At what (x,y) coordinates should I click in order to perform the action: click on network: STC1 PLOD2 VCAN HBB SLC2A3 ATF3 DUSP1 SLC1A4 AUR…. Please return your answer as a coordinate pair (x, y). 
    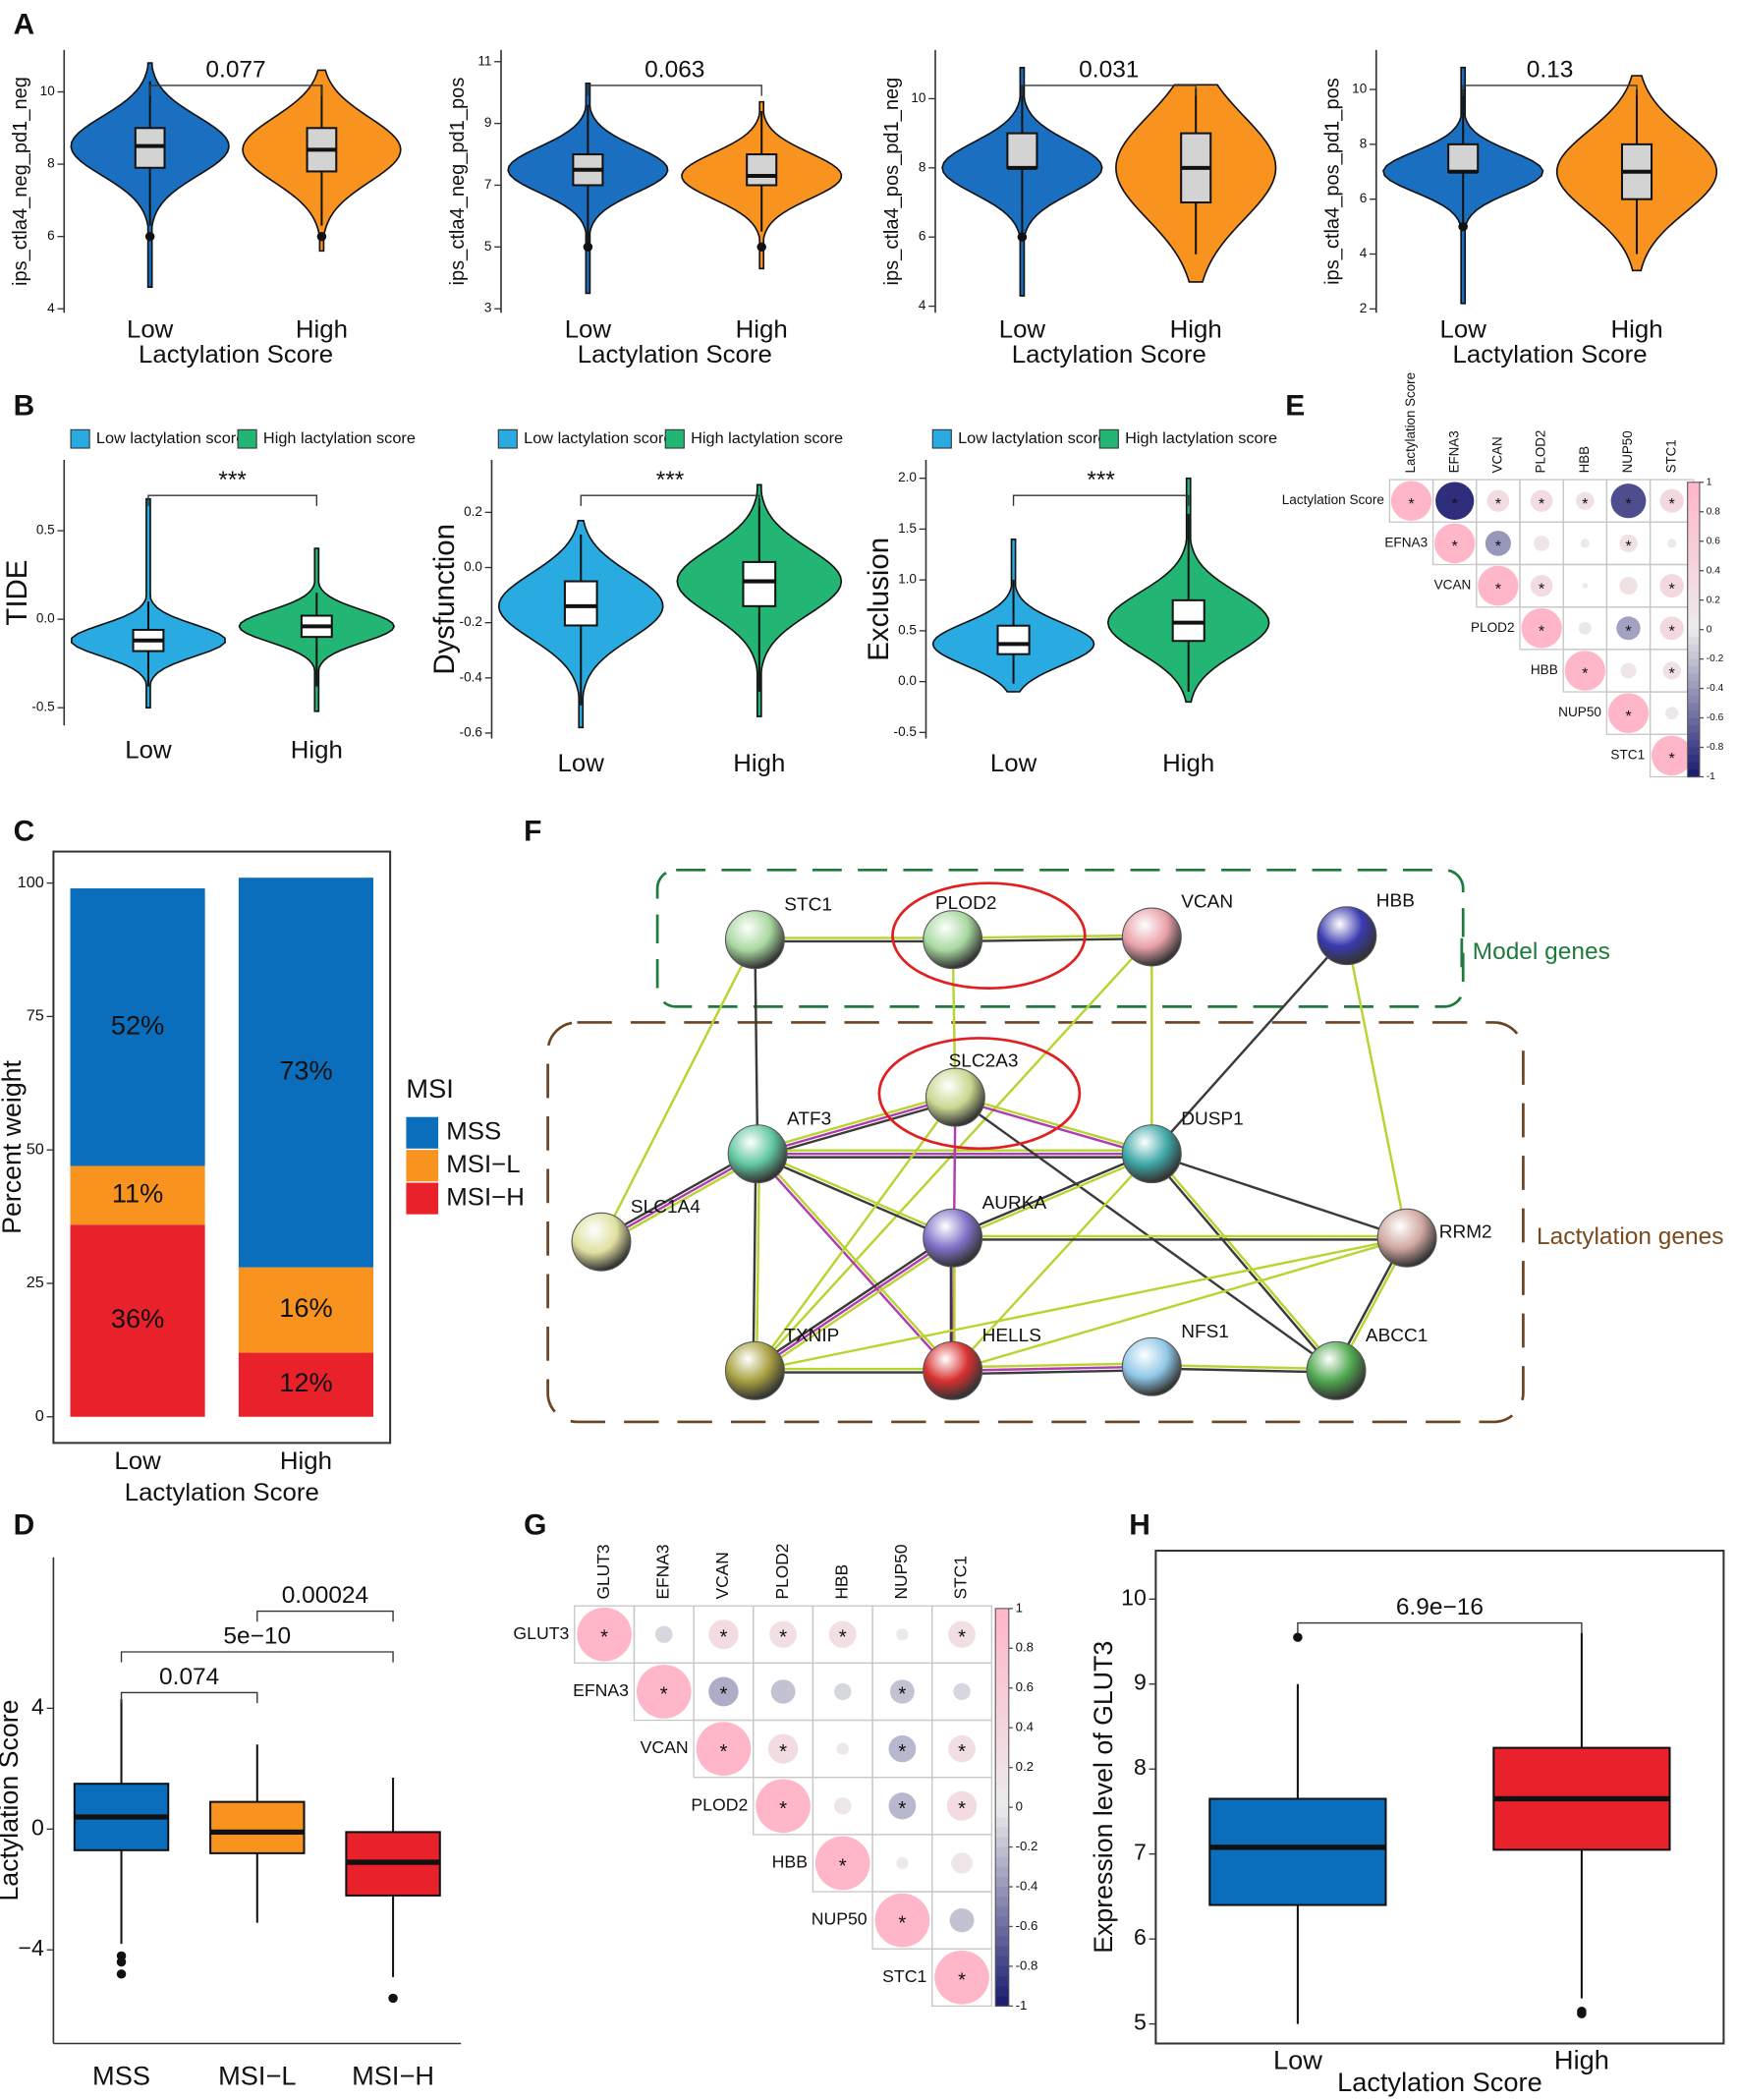
    Looking at the image, I should click on (1031, 1145).